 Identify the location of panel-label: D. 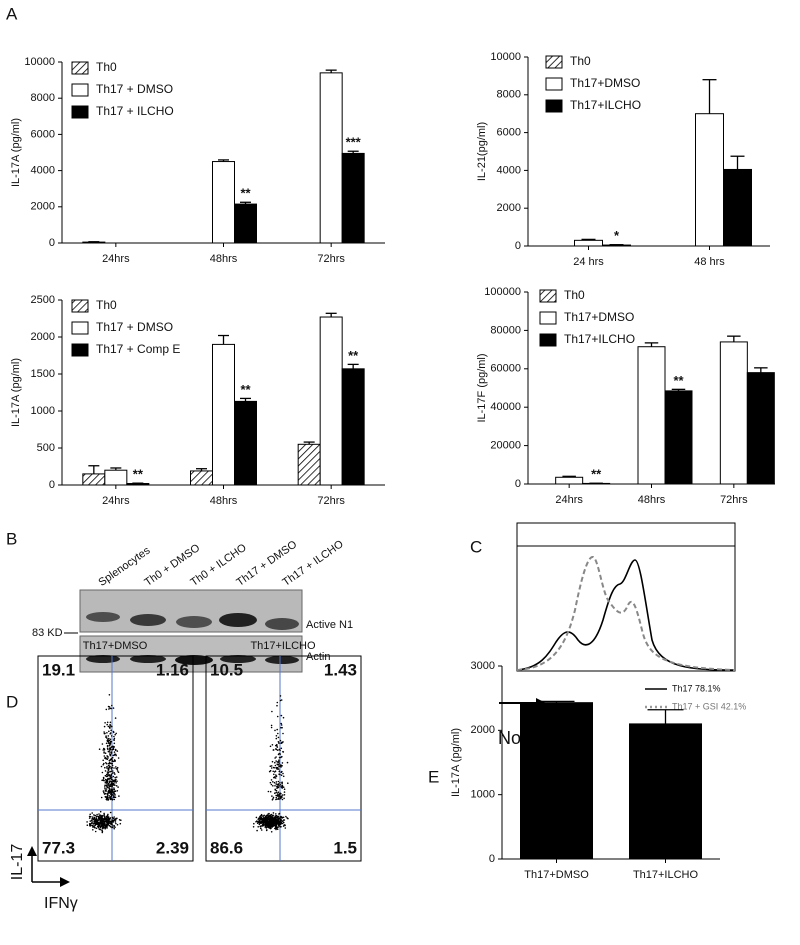
(12, 701).